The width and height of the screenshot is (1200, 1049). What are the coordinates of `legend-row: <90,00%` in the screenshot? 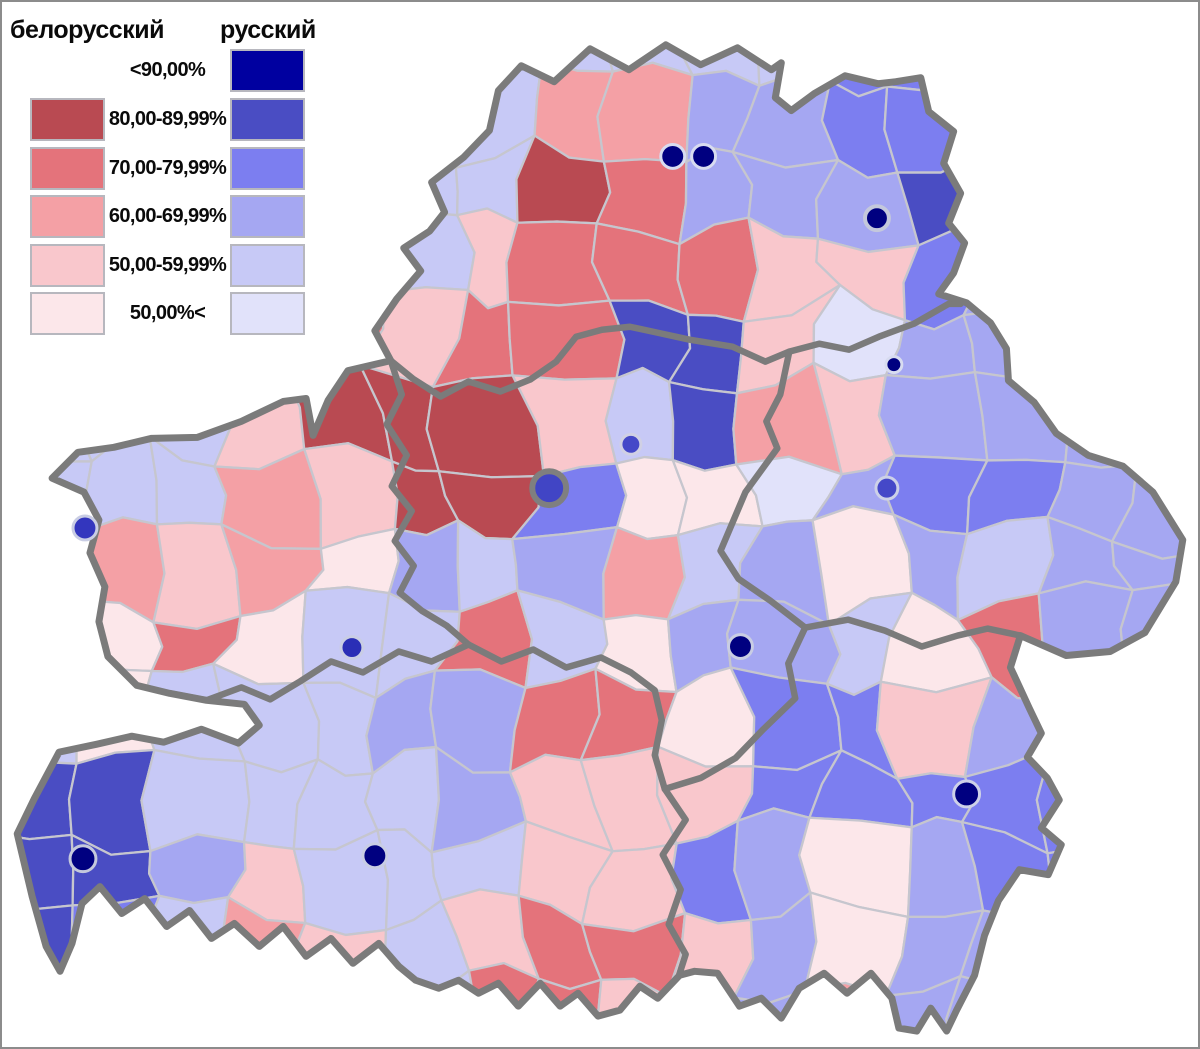 It's located at (167, 70).